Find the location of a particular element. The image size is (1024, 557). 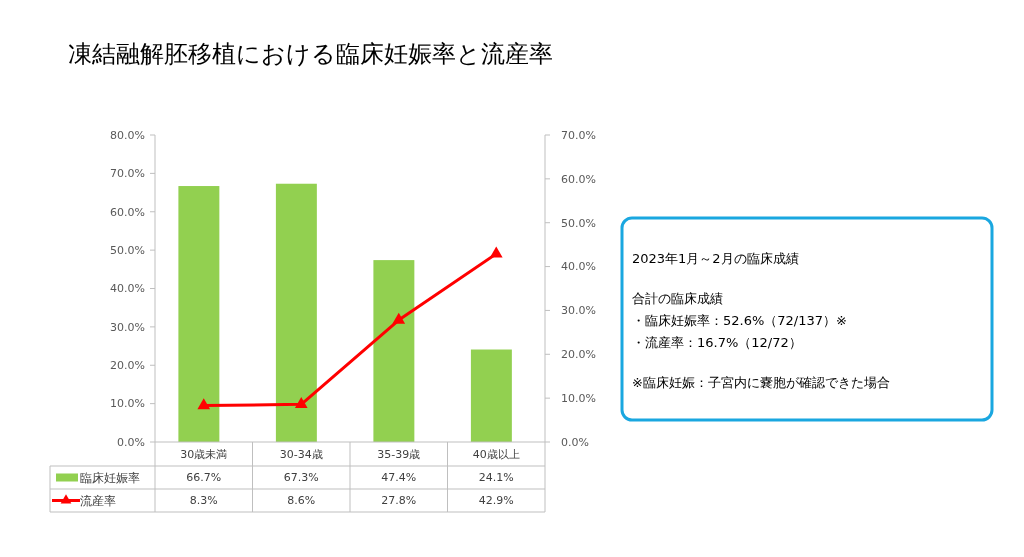

y2-tick-label: 30.0% is located at coordinates (578, 311).